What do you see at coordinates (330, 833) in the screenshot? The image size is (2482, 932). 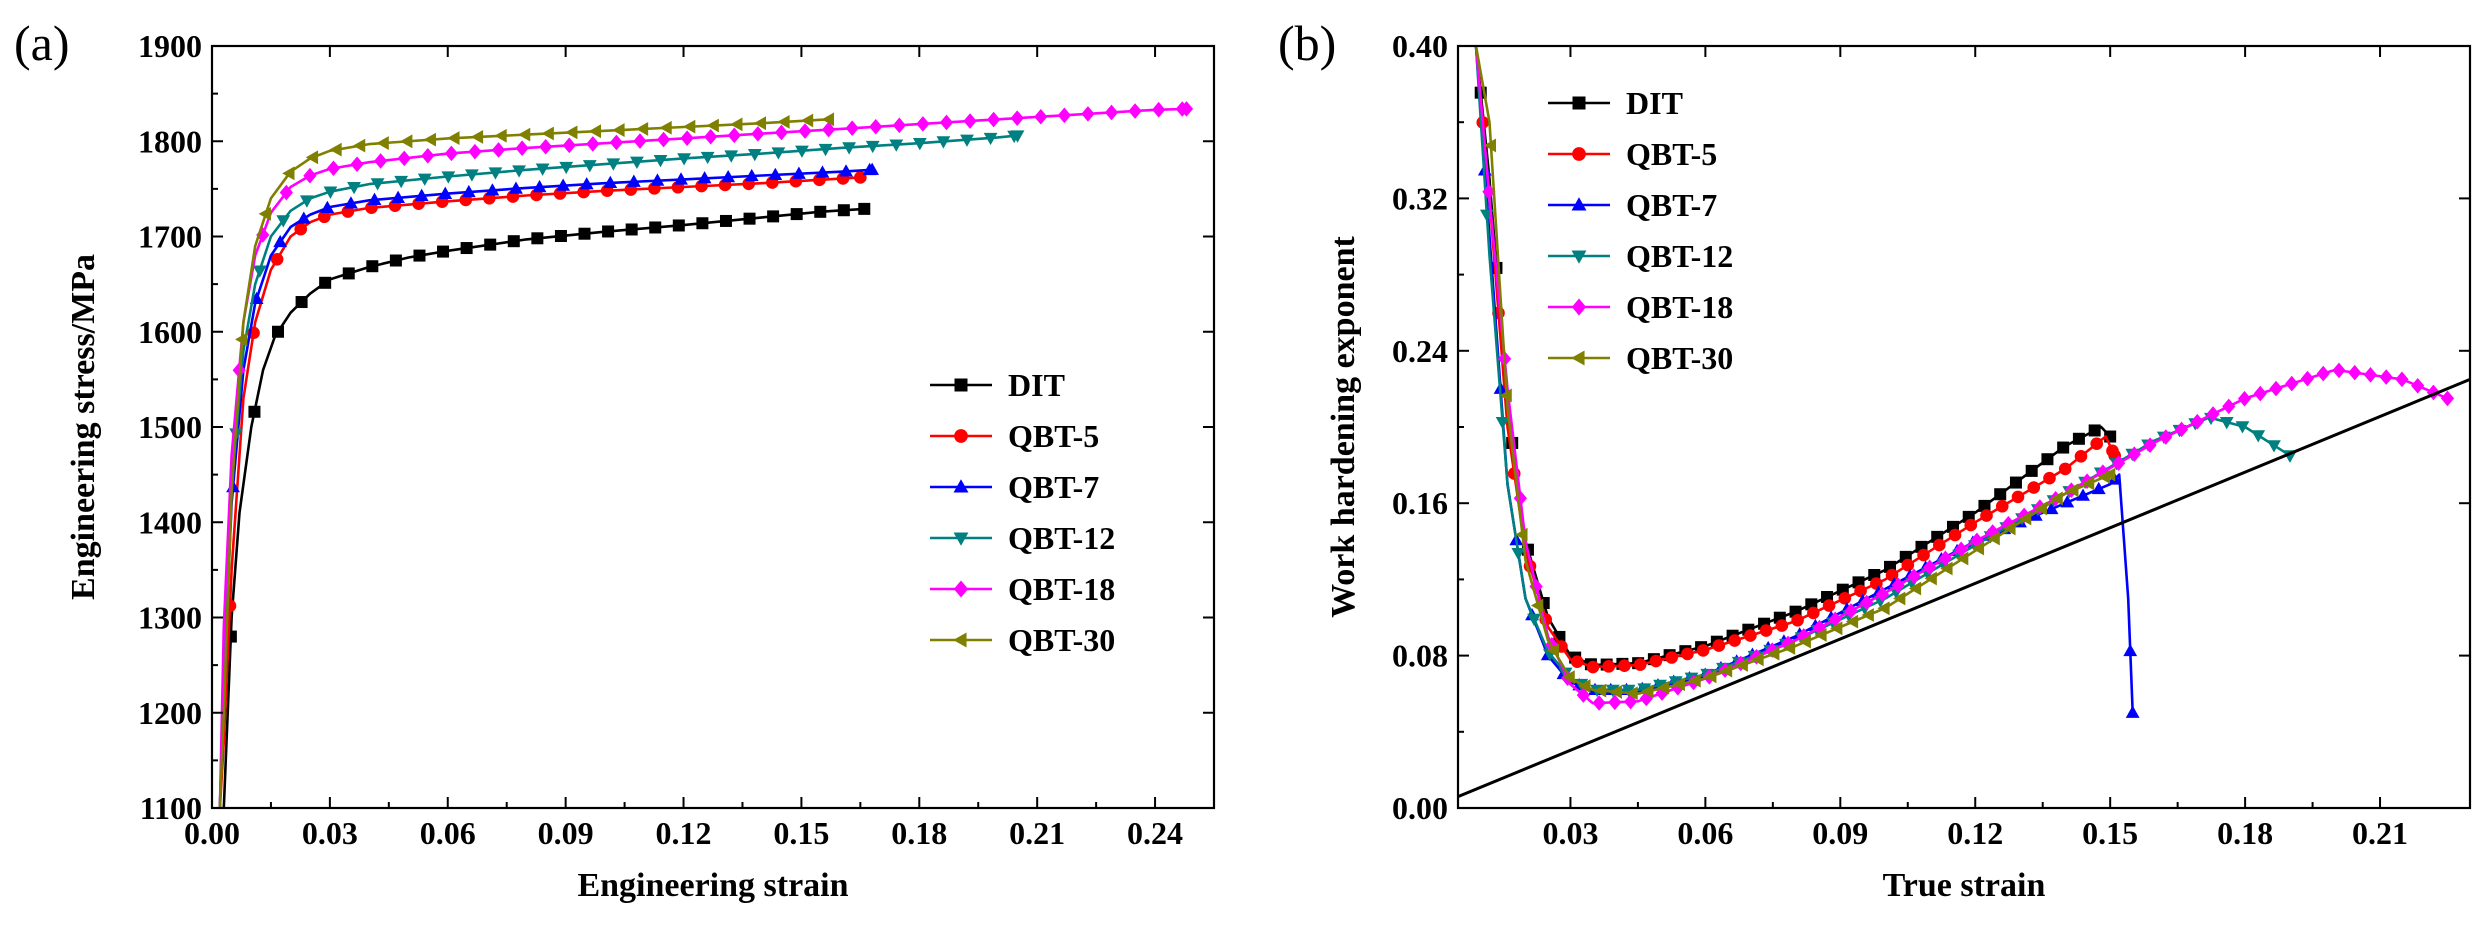 I see `x-tick-label: 0.03` at bounding box center [330, 833].